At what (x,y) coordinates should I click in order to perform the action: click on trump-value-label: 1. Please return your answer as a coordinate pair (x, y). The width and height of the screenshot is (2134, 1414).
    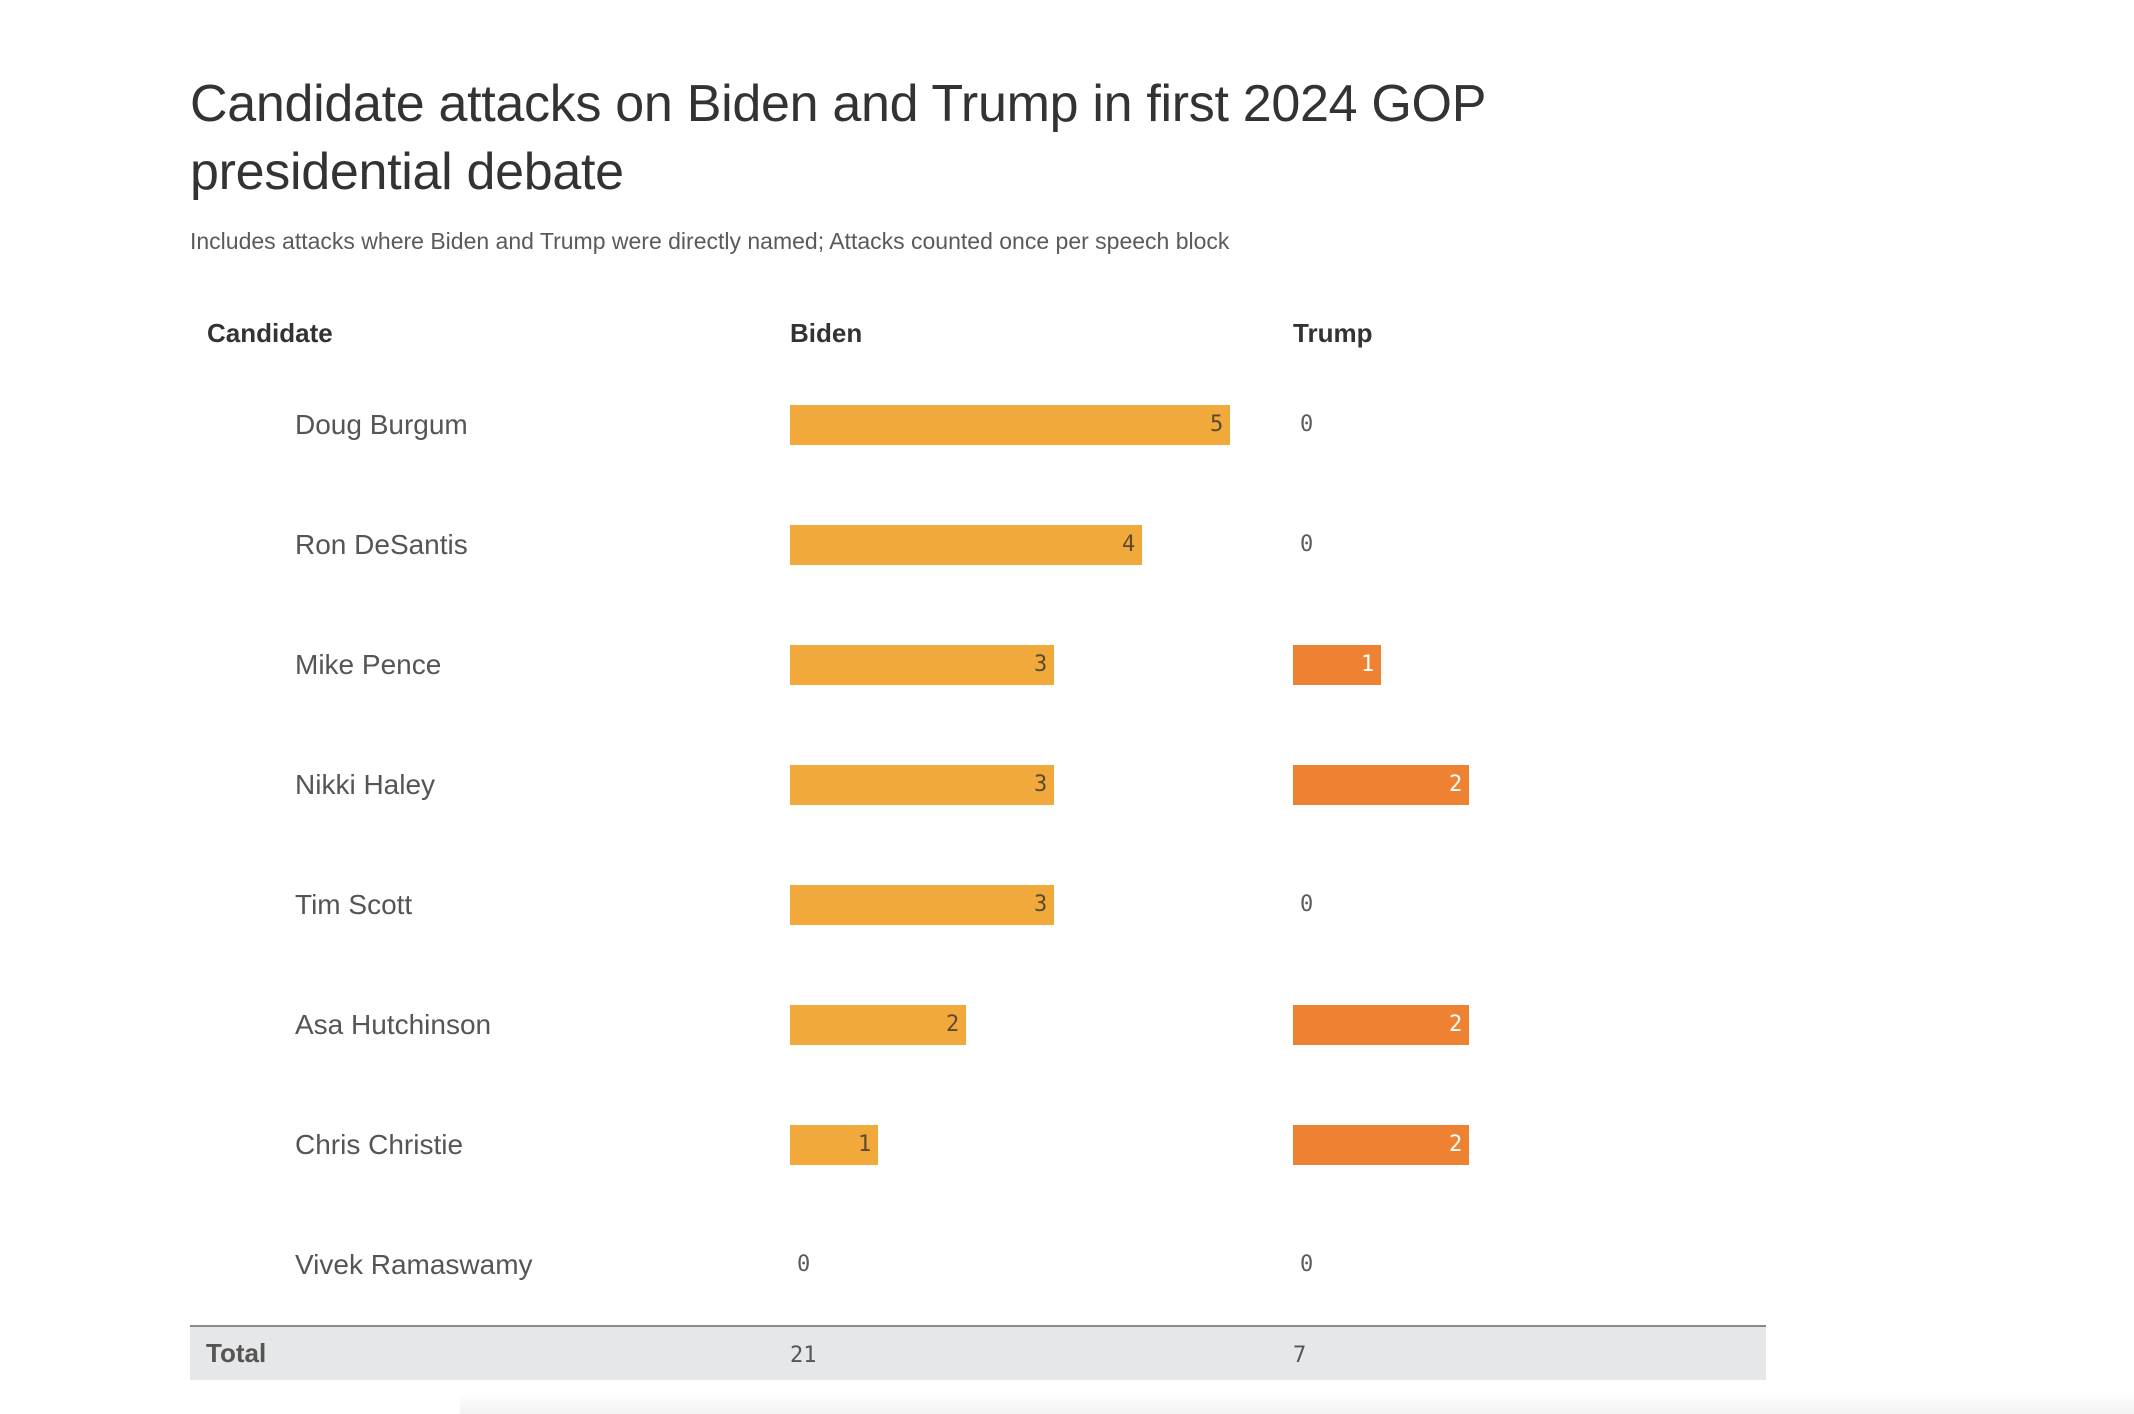
    Looking at the image, I should click on (1367, 665).